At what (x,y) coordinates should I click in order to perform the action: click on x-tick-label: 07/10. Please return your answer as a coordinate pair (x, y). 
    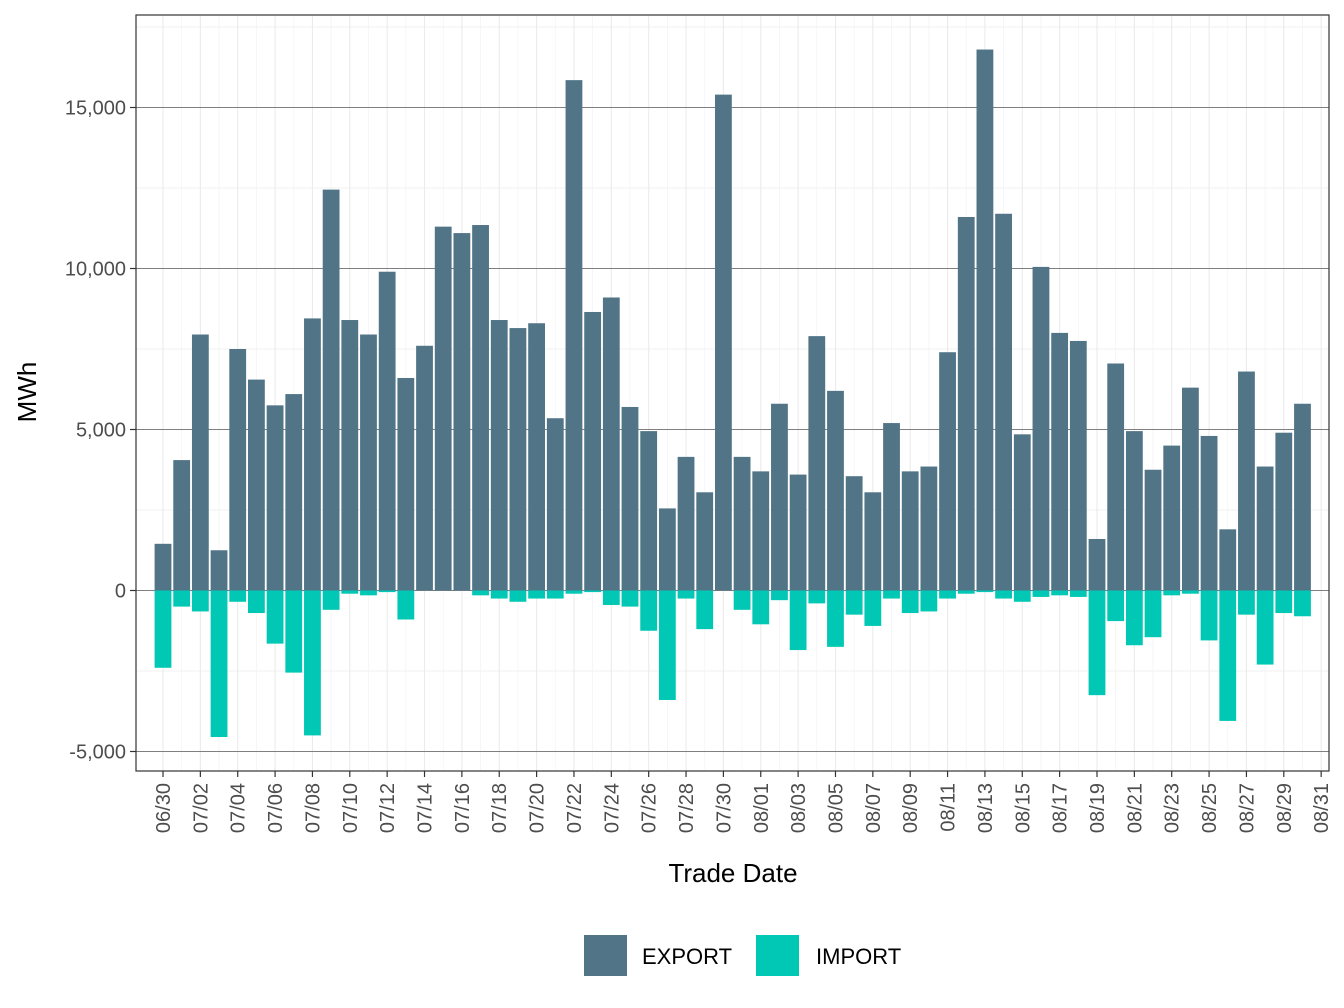
    Looking at the image, I should click on (351, 808).